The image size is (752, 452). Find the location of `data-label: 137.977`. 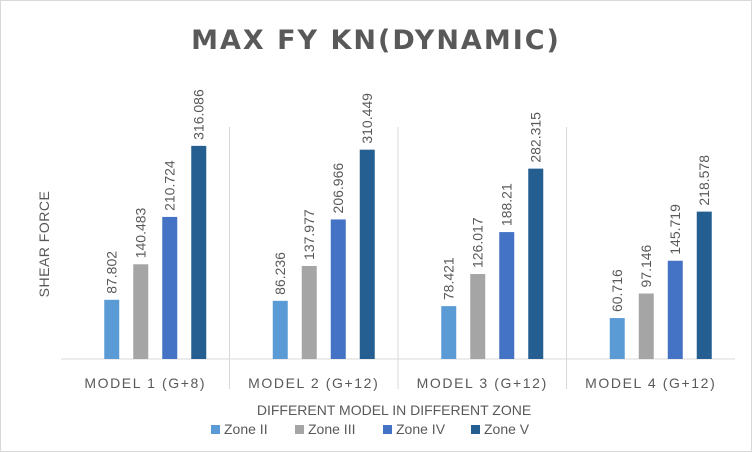

data-label: 137.977 is located at coordinates (309, 234).